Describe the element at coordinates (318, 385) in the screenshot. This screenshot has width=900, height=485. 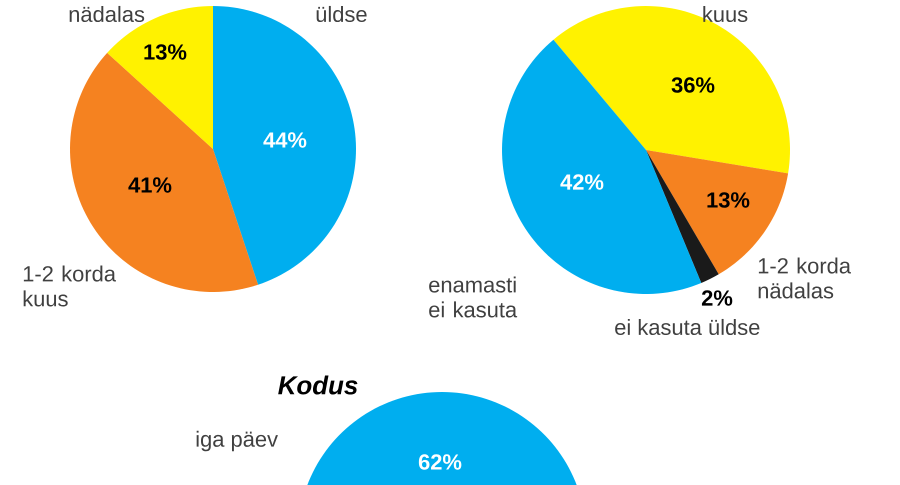
I see `chart-title: Kodus` at that location.